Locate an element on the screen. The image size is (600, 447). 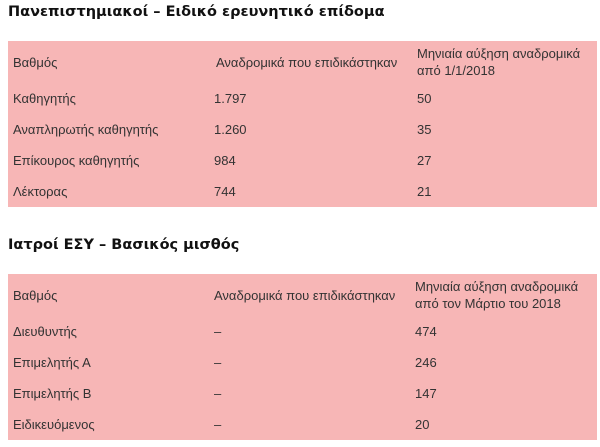
table-cell: 1.797 is located at coordinates (230, 98).